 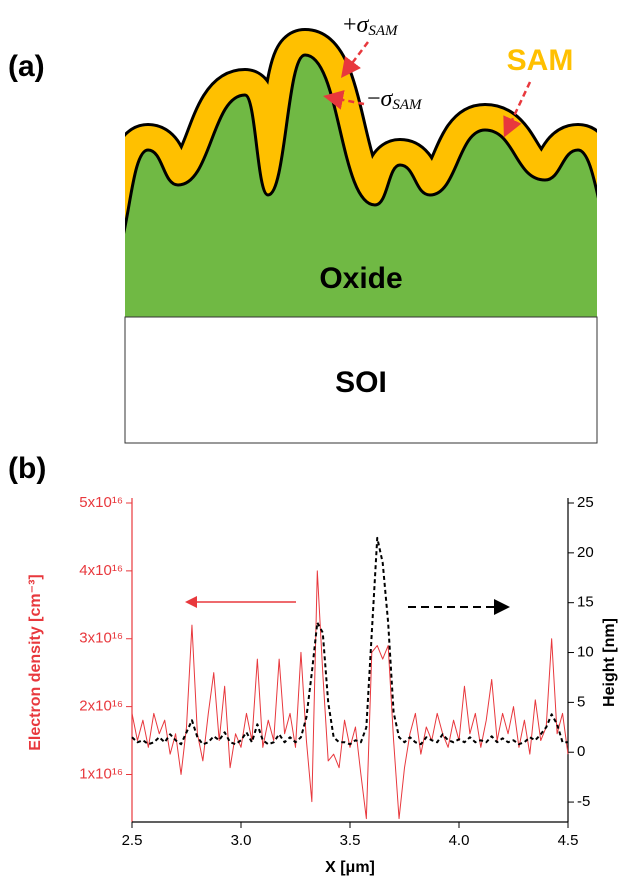 What do you see at coordinates (581, 701) in the screenshot?
I see `y2-tick-label: 5` at bounding box center [581, 701].